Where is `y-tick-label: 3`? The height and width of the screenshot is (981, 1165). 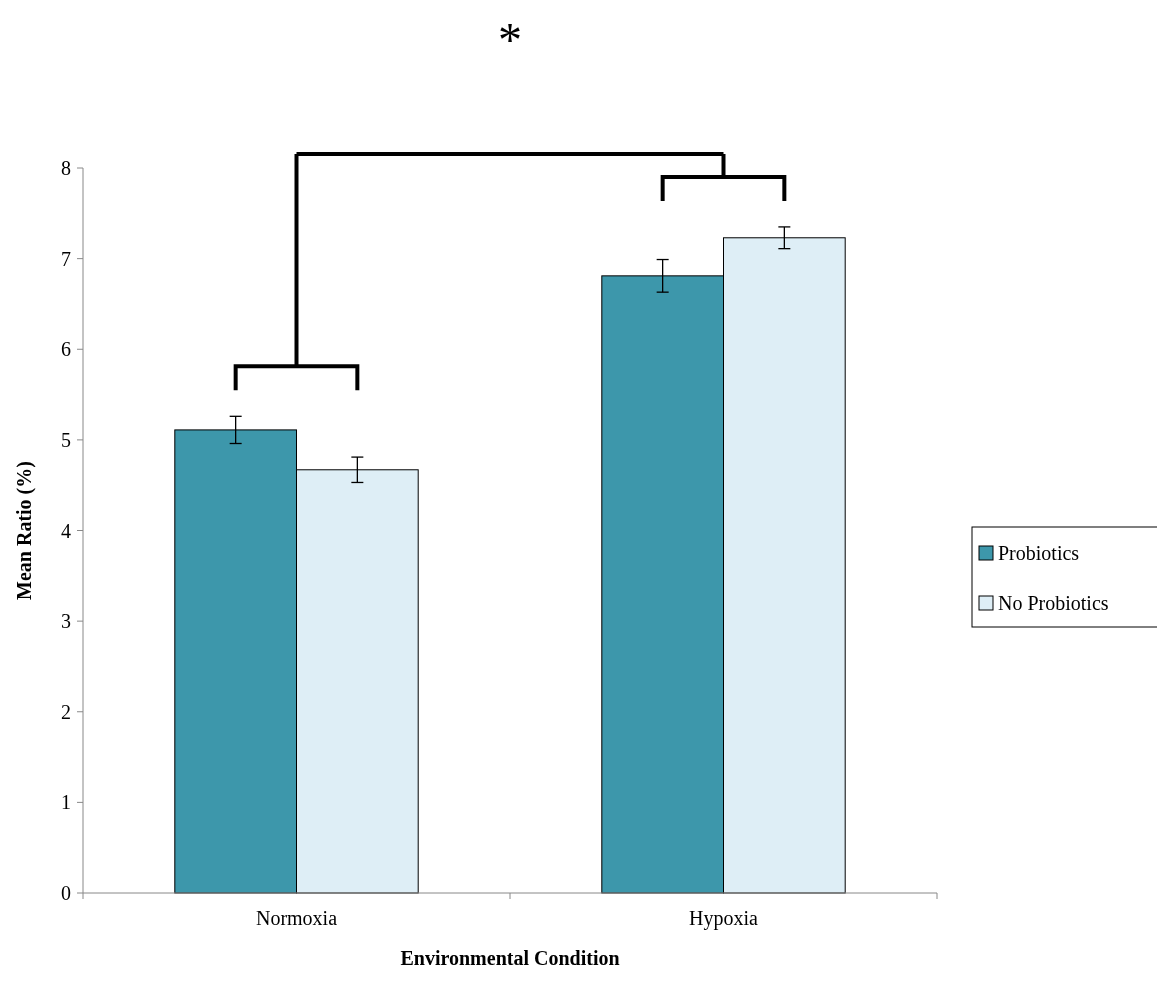
y-tick-label: 3 is located at coordinates (66, 621).